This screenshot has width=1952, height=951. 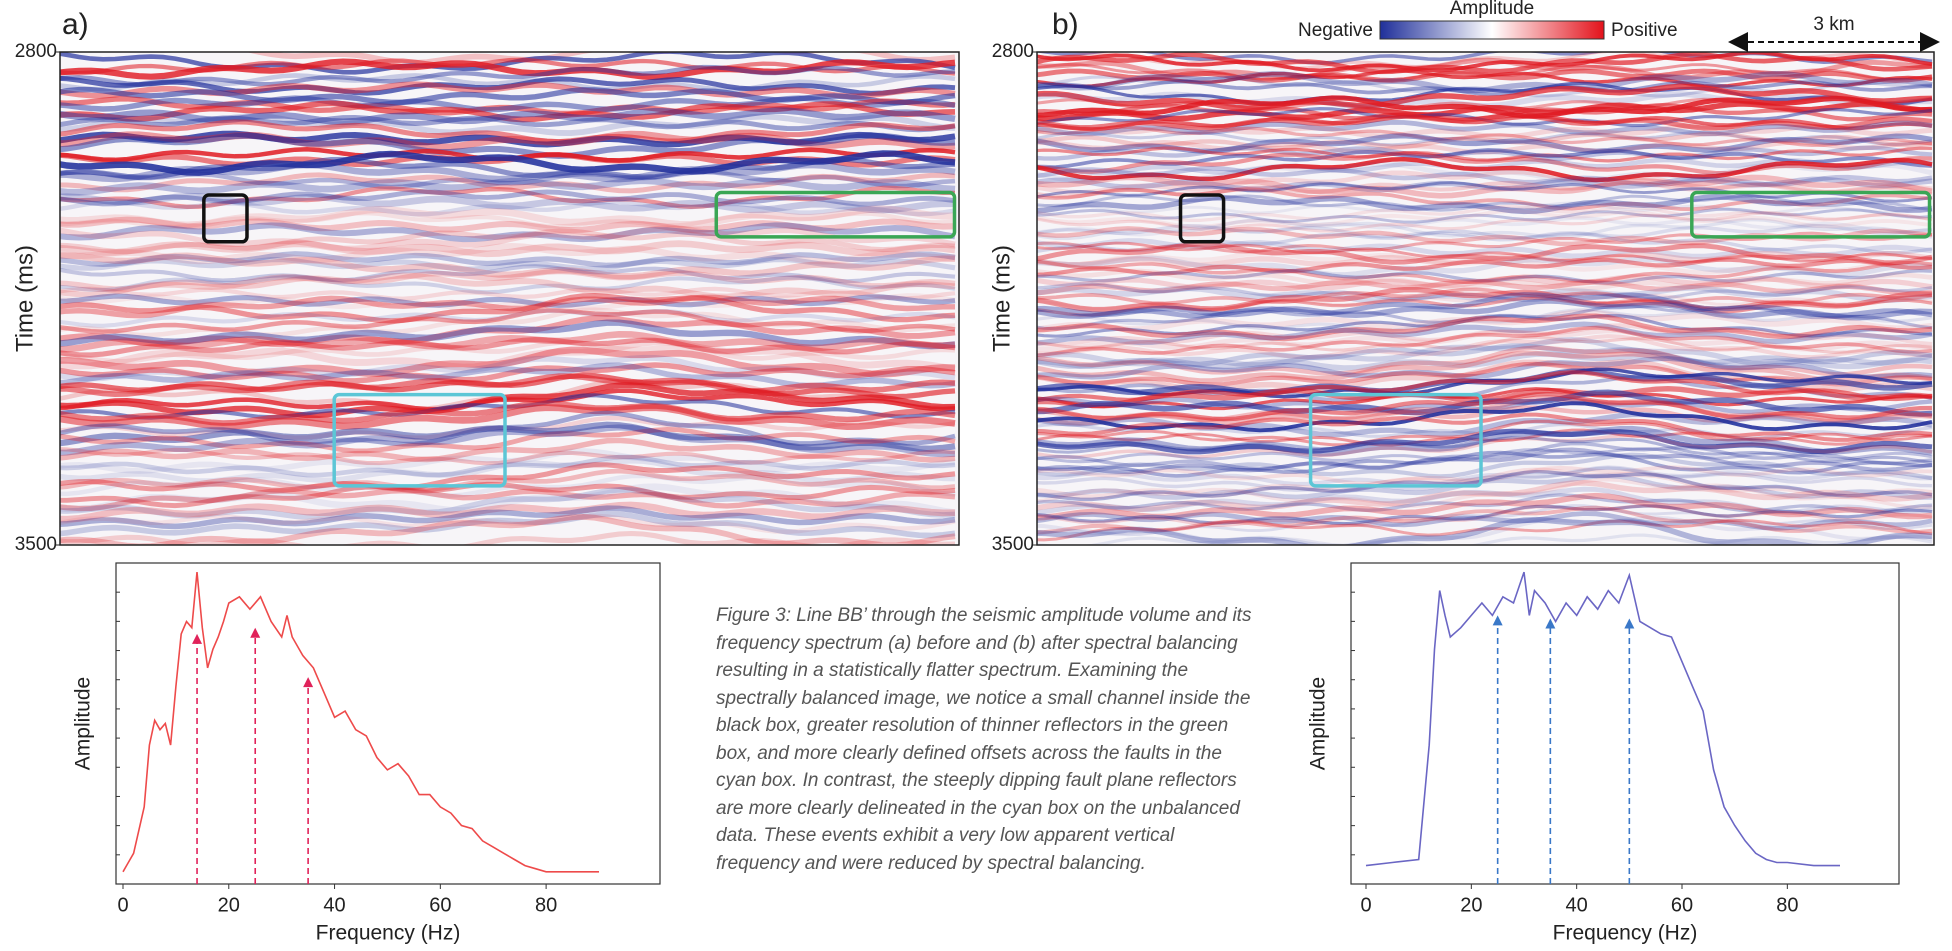 What do you see at coordinates (1001, 298) in the screenshot?
I see `y-axis-label: Time (ms)` at bounding box center [1001, 298].